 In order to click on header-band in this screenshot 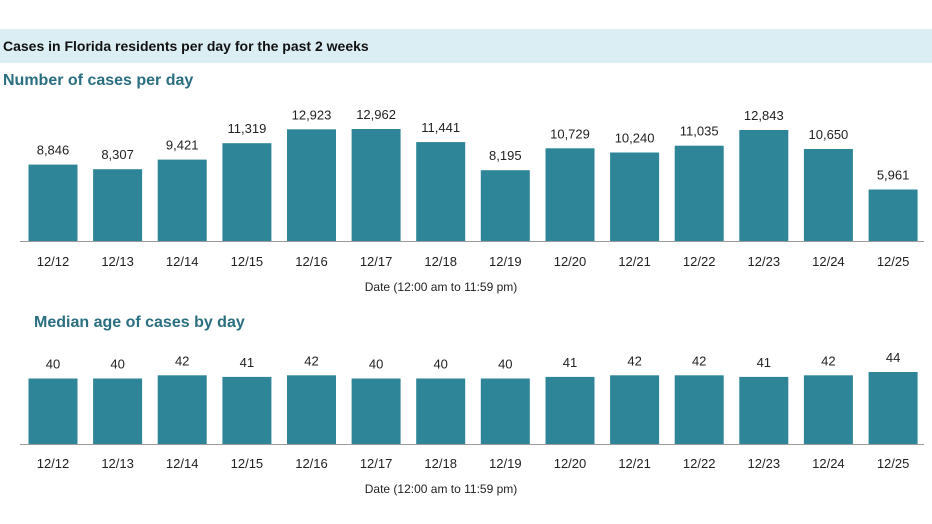, I will do `click(466, 46)`.